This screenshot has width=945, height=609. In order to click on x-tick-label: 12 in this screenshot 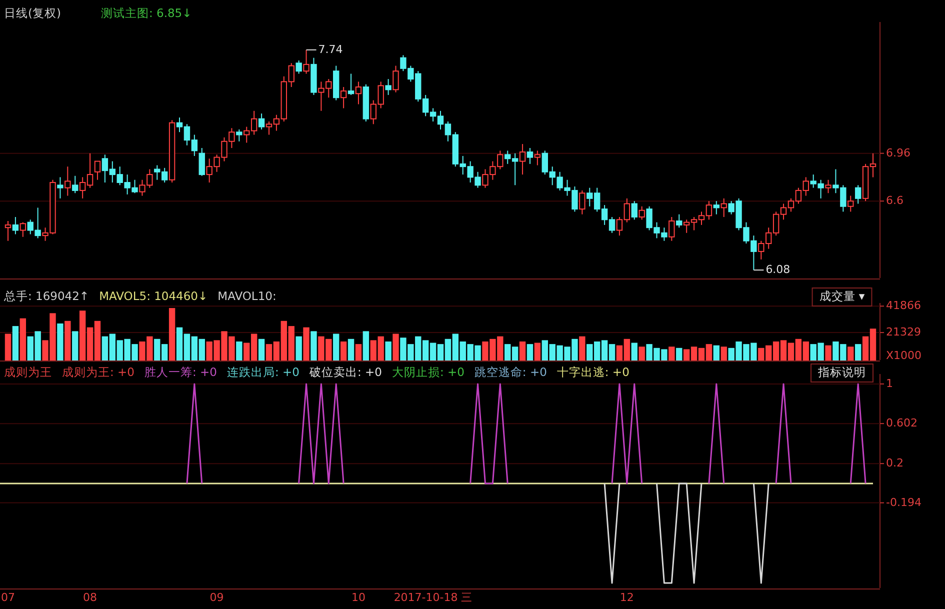, I will do `click(627, 597)`.